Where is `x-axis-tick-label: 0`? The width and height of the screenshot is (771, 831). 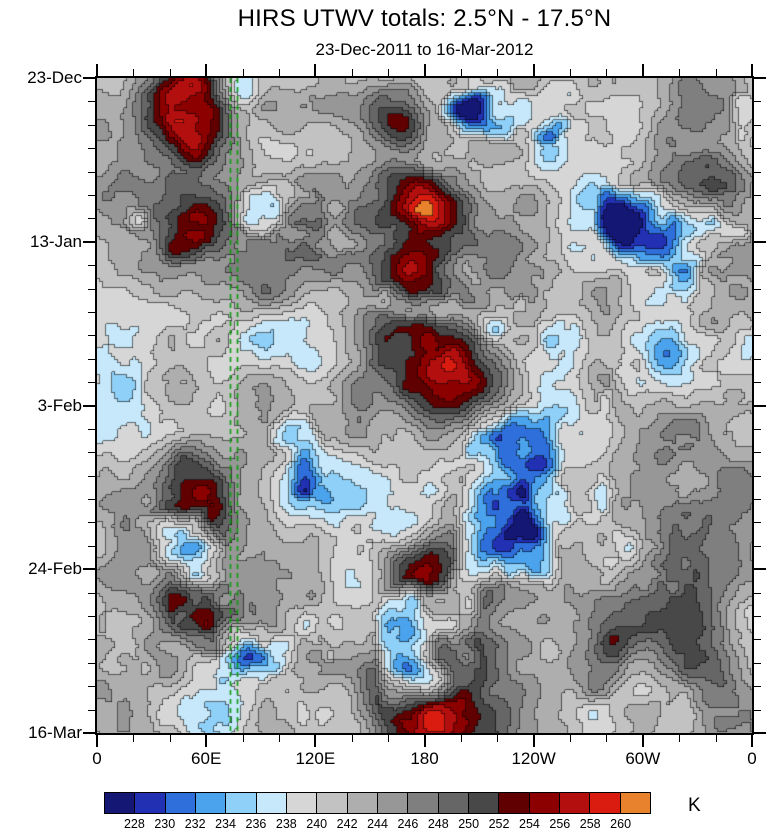 x-axis-tick-label: 0 is located at coordinates (97, 758).